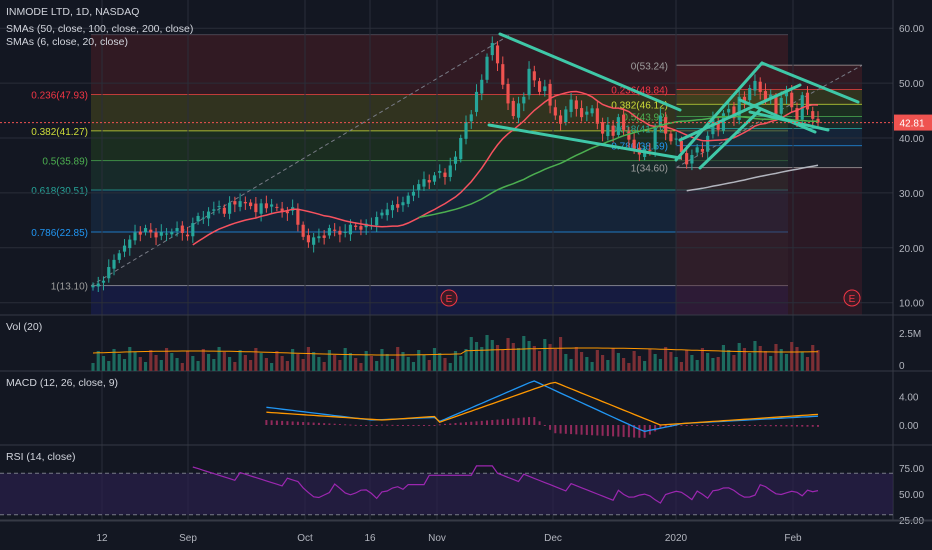 The image size is (932, 550). I want to click on time-tick-label: 12, so click(102, 538).